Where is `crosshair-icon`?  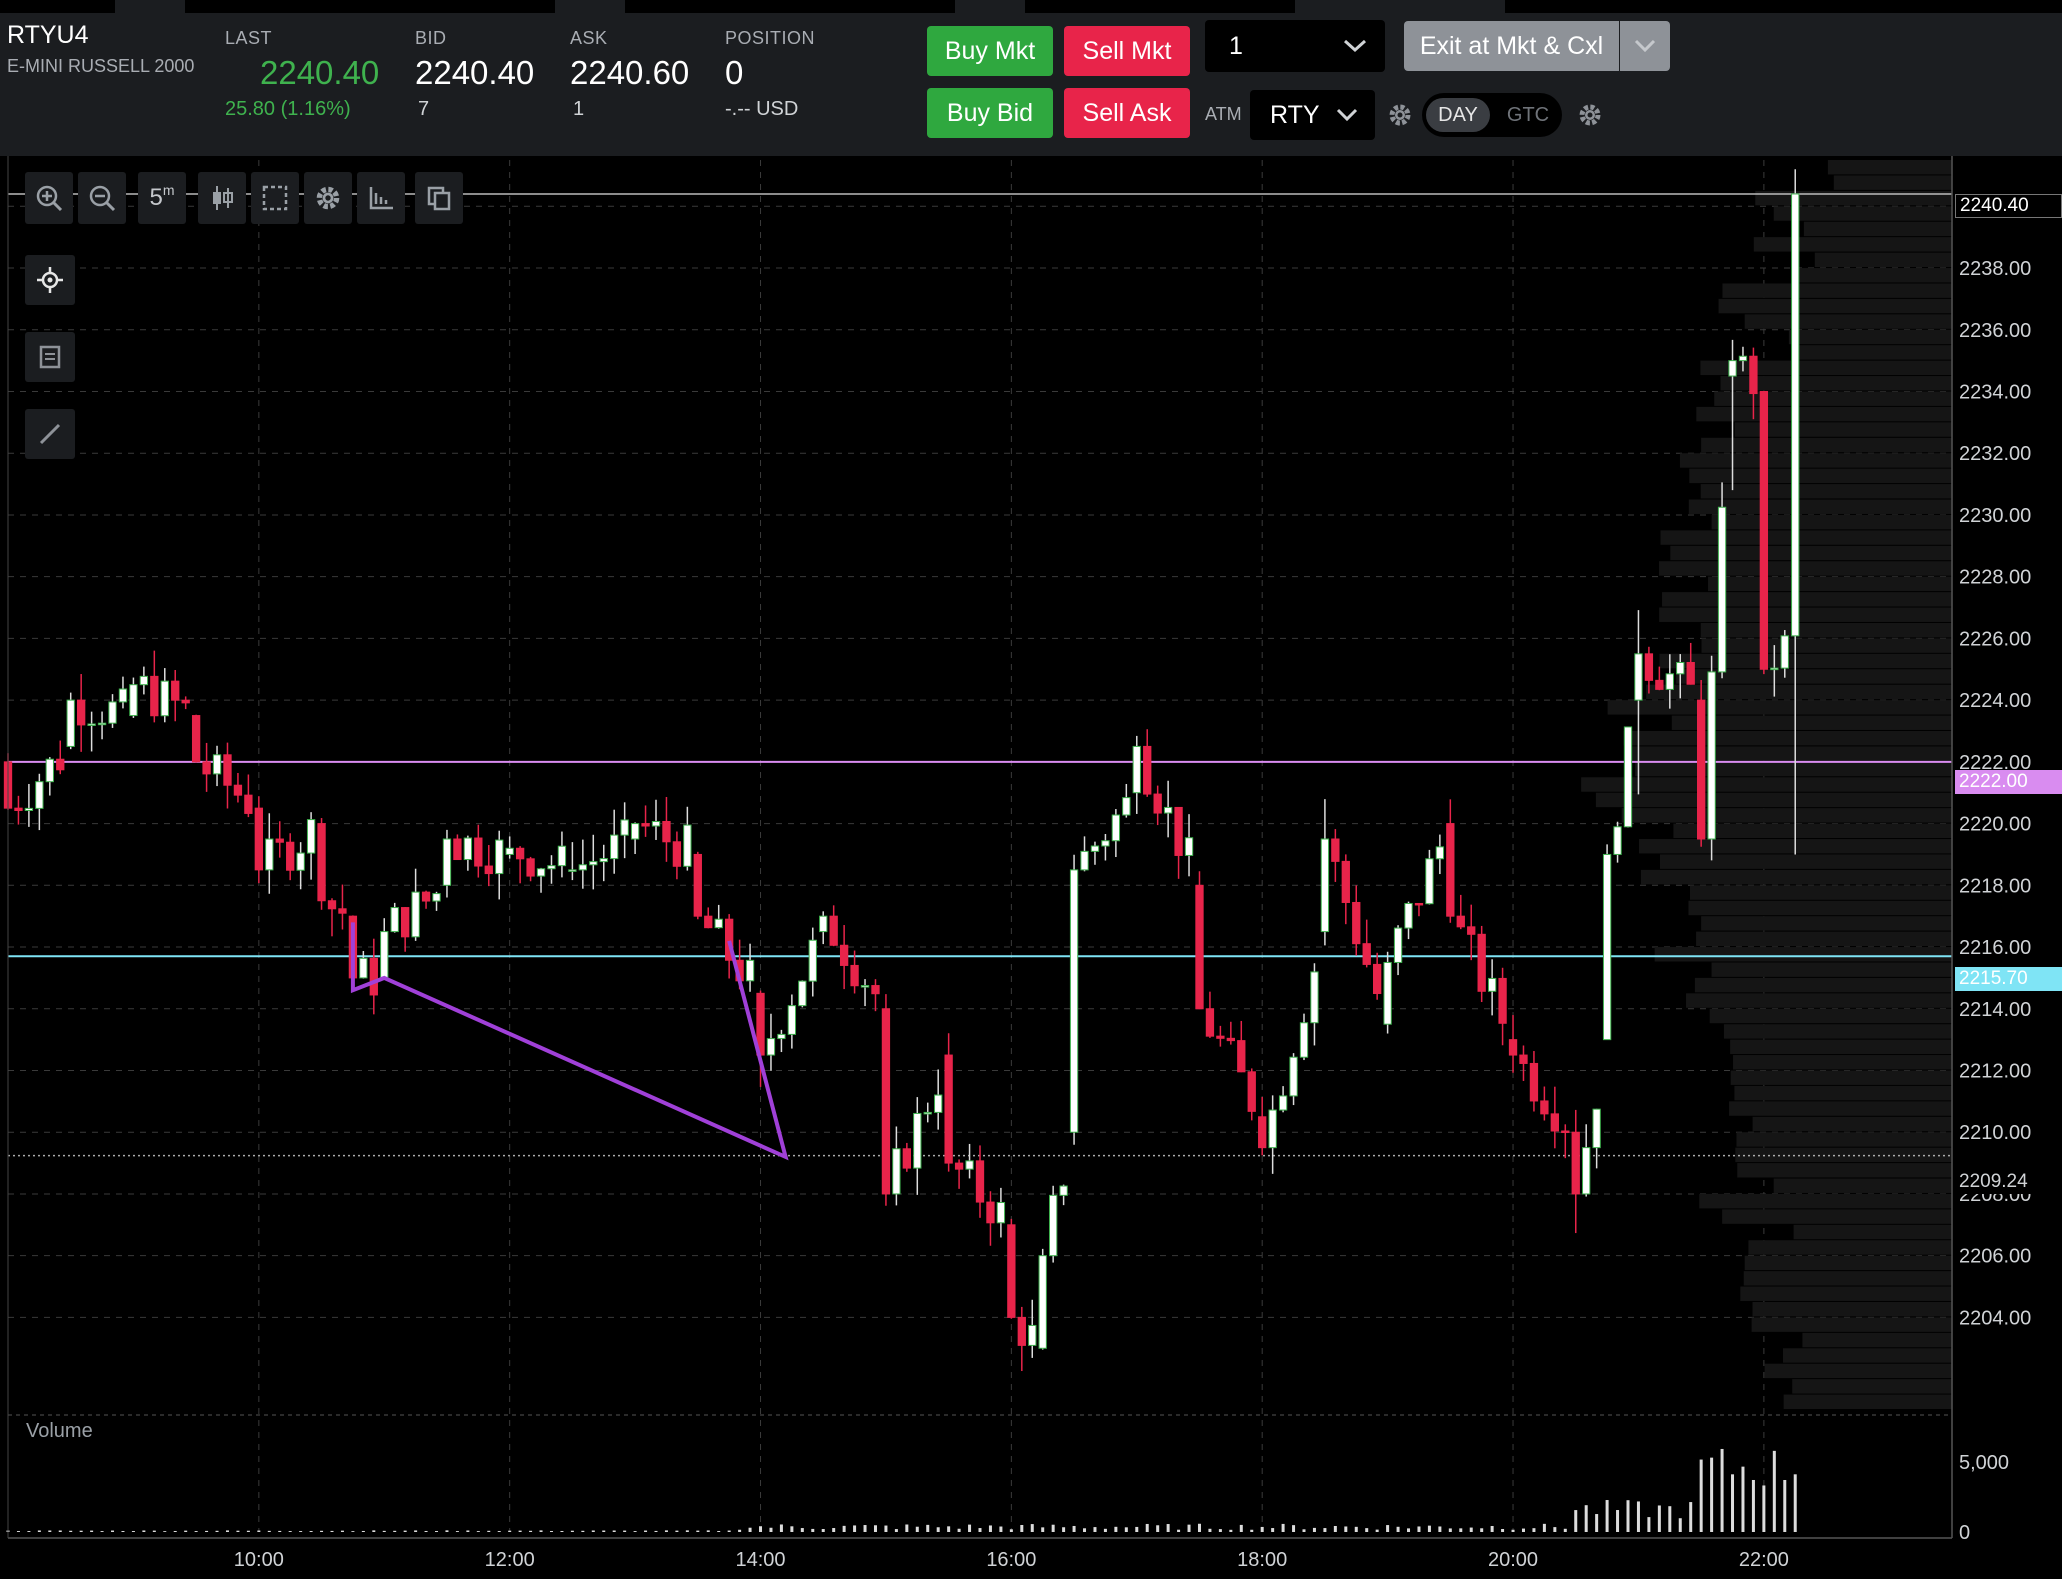 crosshair-icon is located at coordinates (50, 280).